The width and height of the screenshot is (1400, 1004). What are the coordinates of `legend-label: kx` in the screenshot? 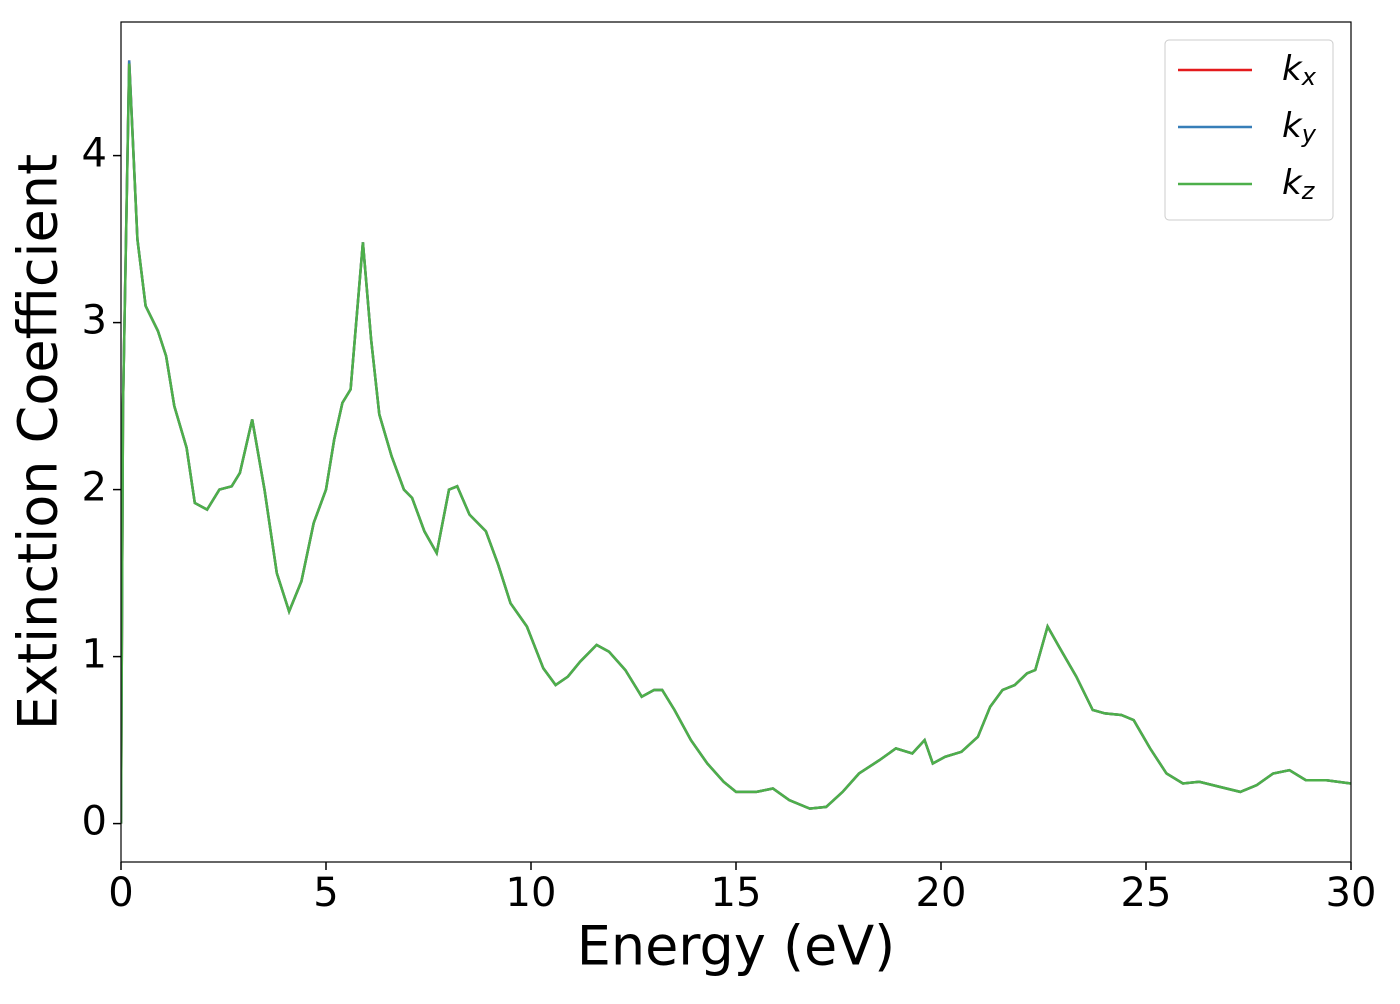 It's located at (1299, 70).